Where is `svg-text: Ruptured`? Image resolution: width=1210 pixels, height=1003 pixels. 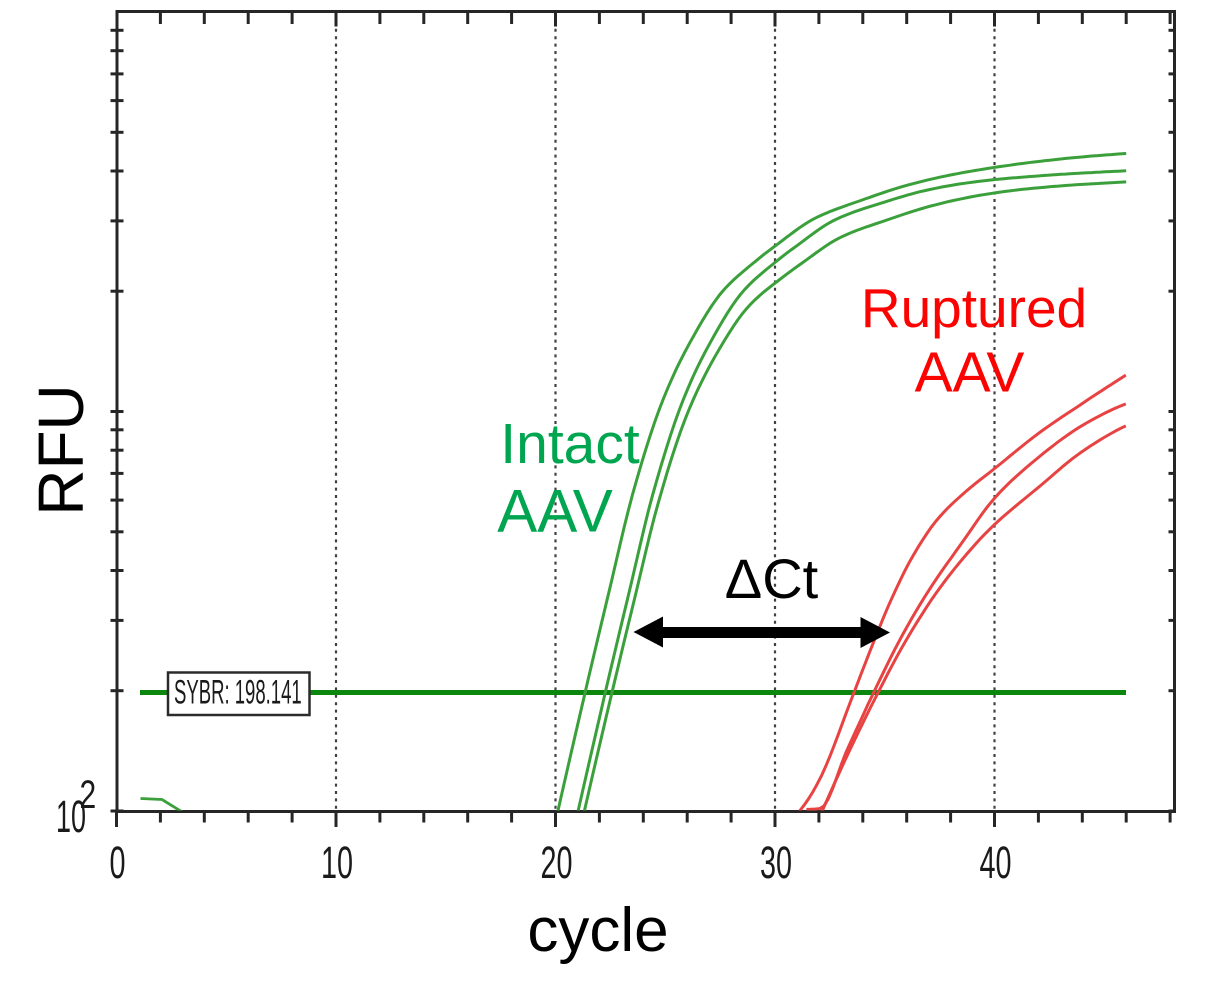
svg-text: Ruptured is located at coordinates (974, 308).